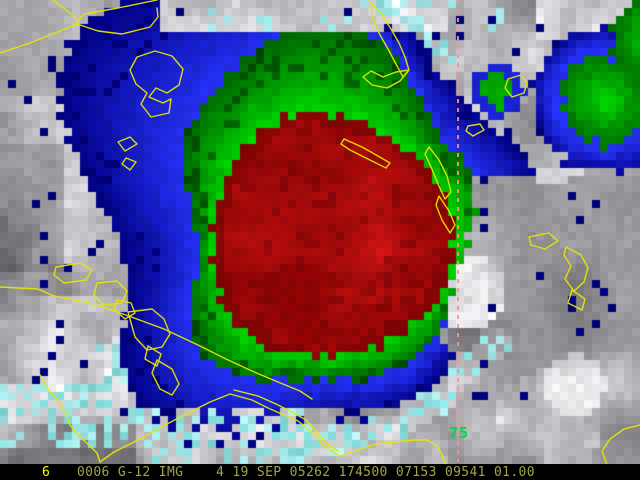 This screenshot has width=640, height=480. What do you see at coordinates (375, 85) in the screenshot?
I see `coastline-eleuthera-exuma` at bounding box center [375, 85].